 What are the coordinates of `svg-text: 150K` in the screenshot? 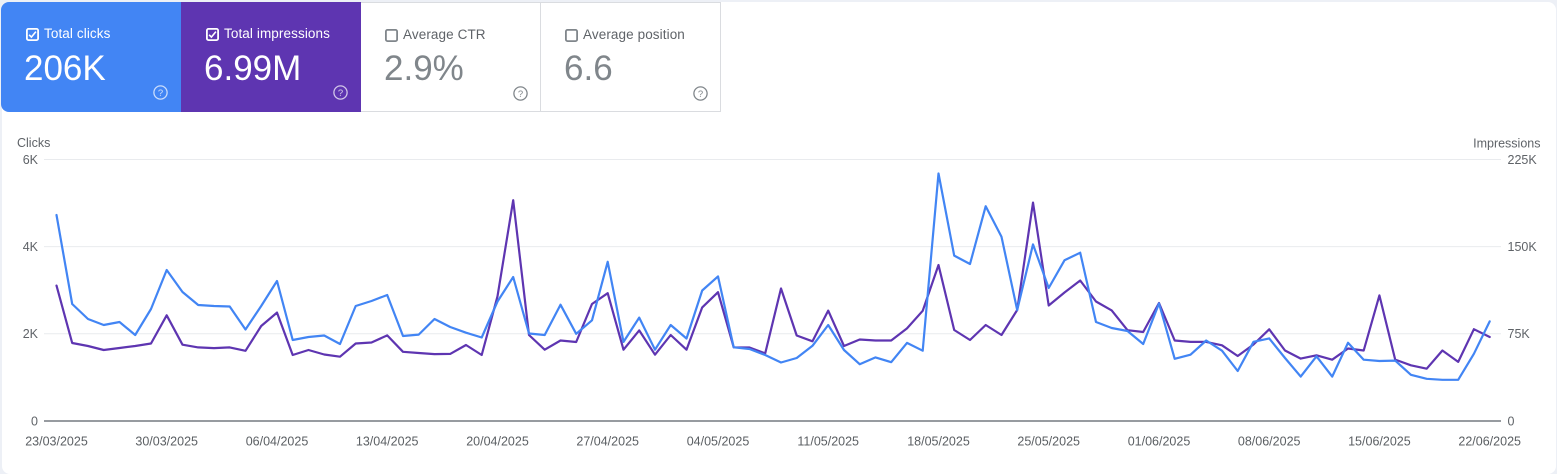 It's located at (1523, 247).